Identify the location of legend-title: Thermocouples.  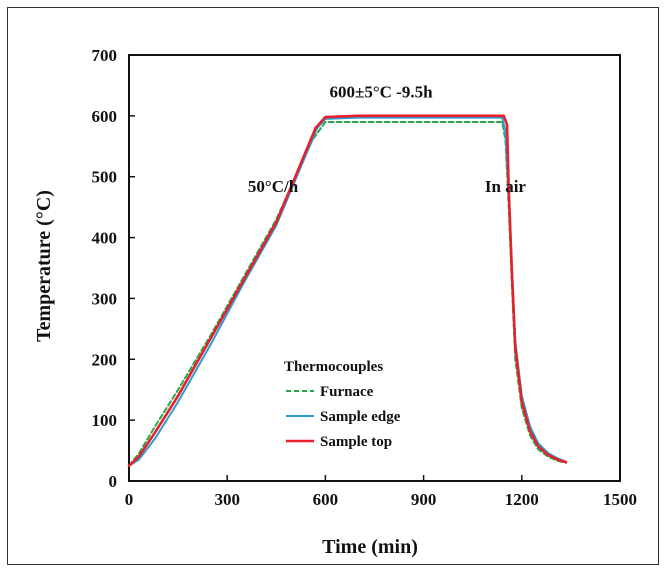
(333, 367).